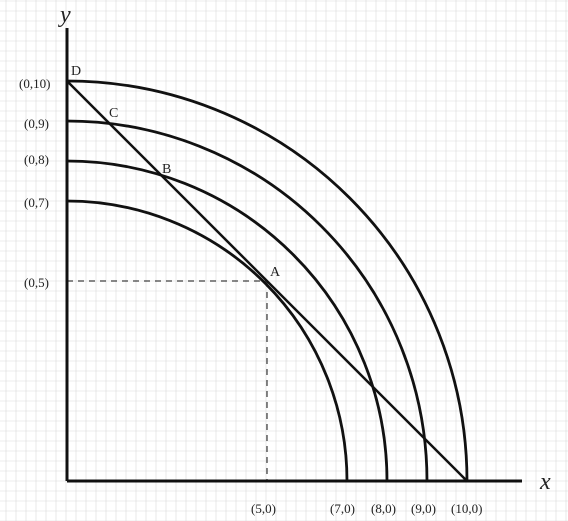 This screenshot has height=521, width=568. Describe the element at coordinates (275, 272) in the screenshot. I see `point-label-a: A` at that location.